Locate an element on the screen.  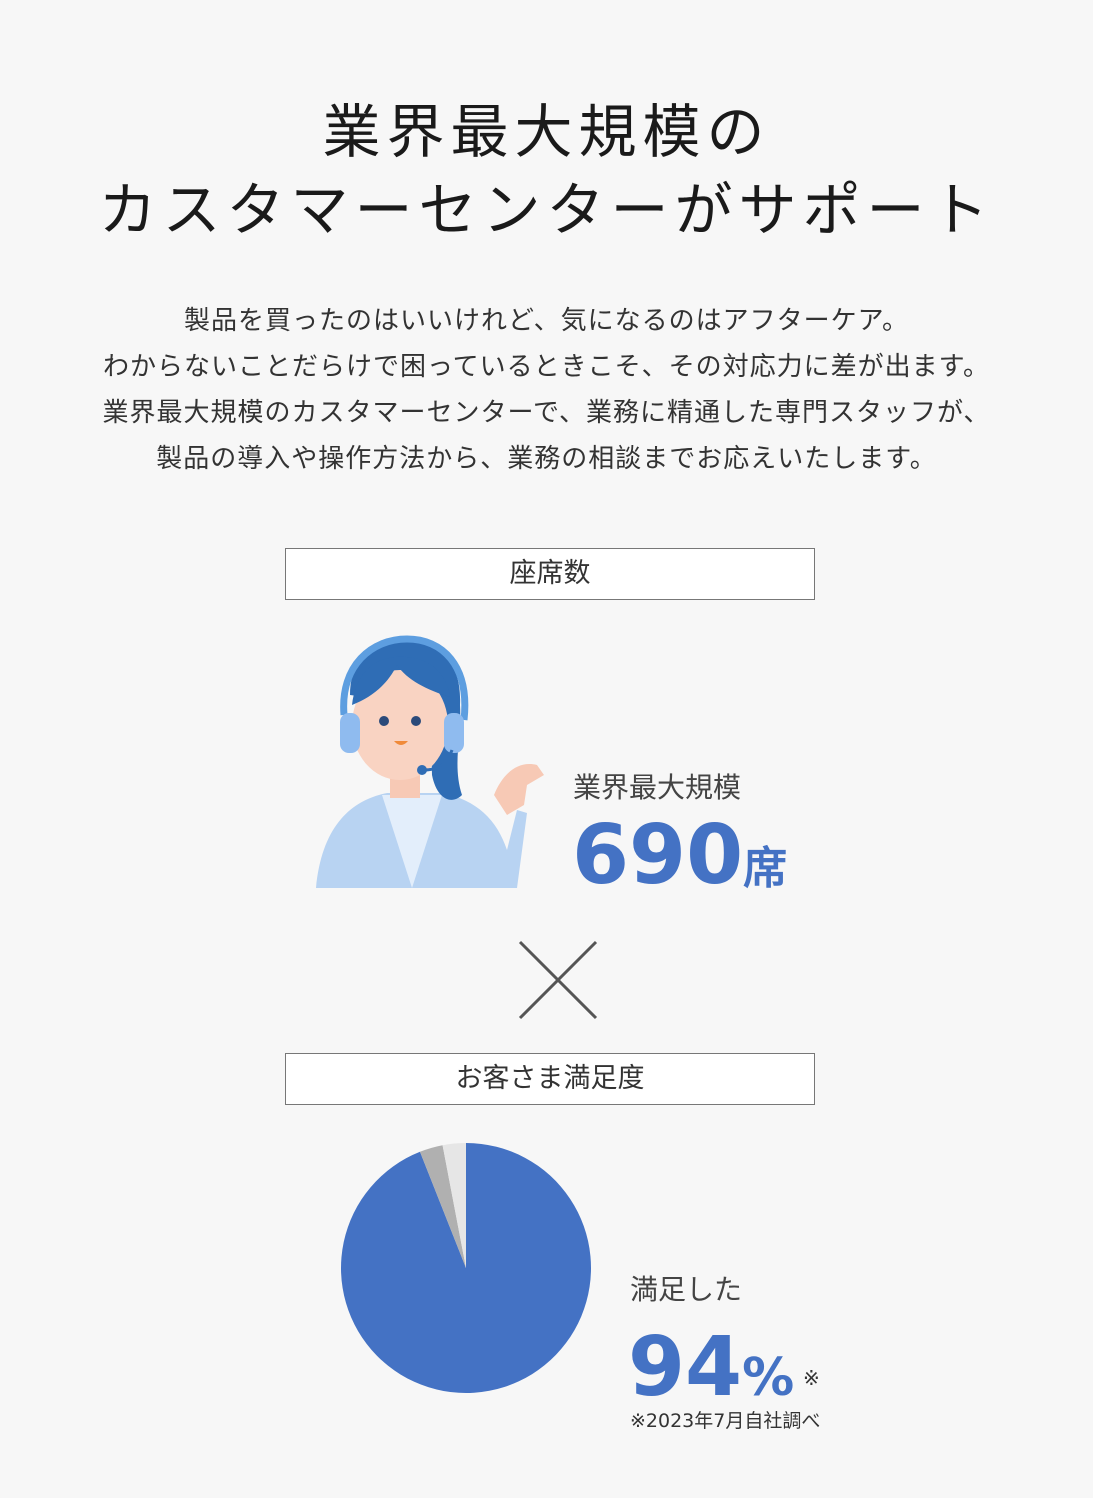
multiply-icon is located at coordinates (558, 980).